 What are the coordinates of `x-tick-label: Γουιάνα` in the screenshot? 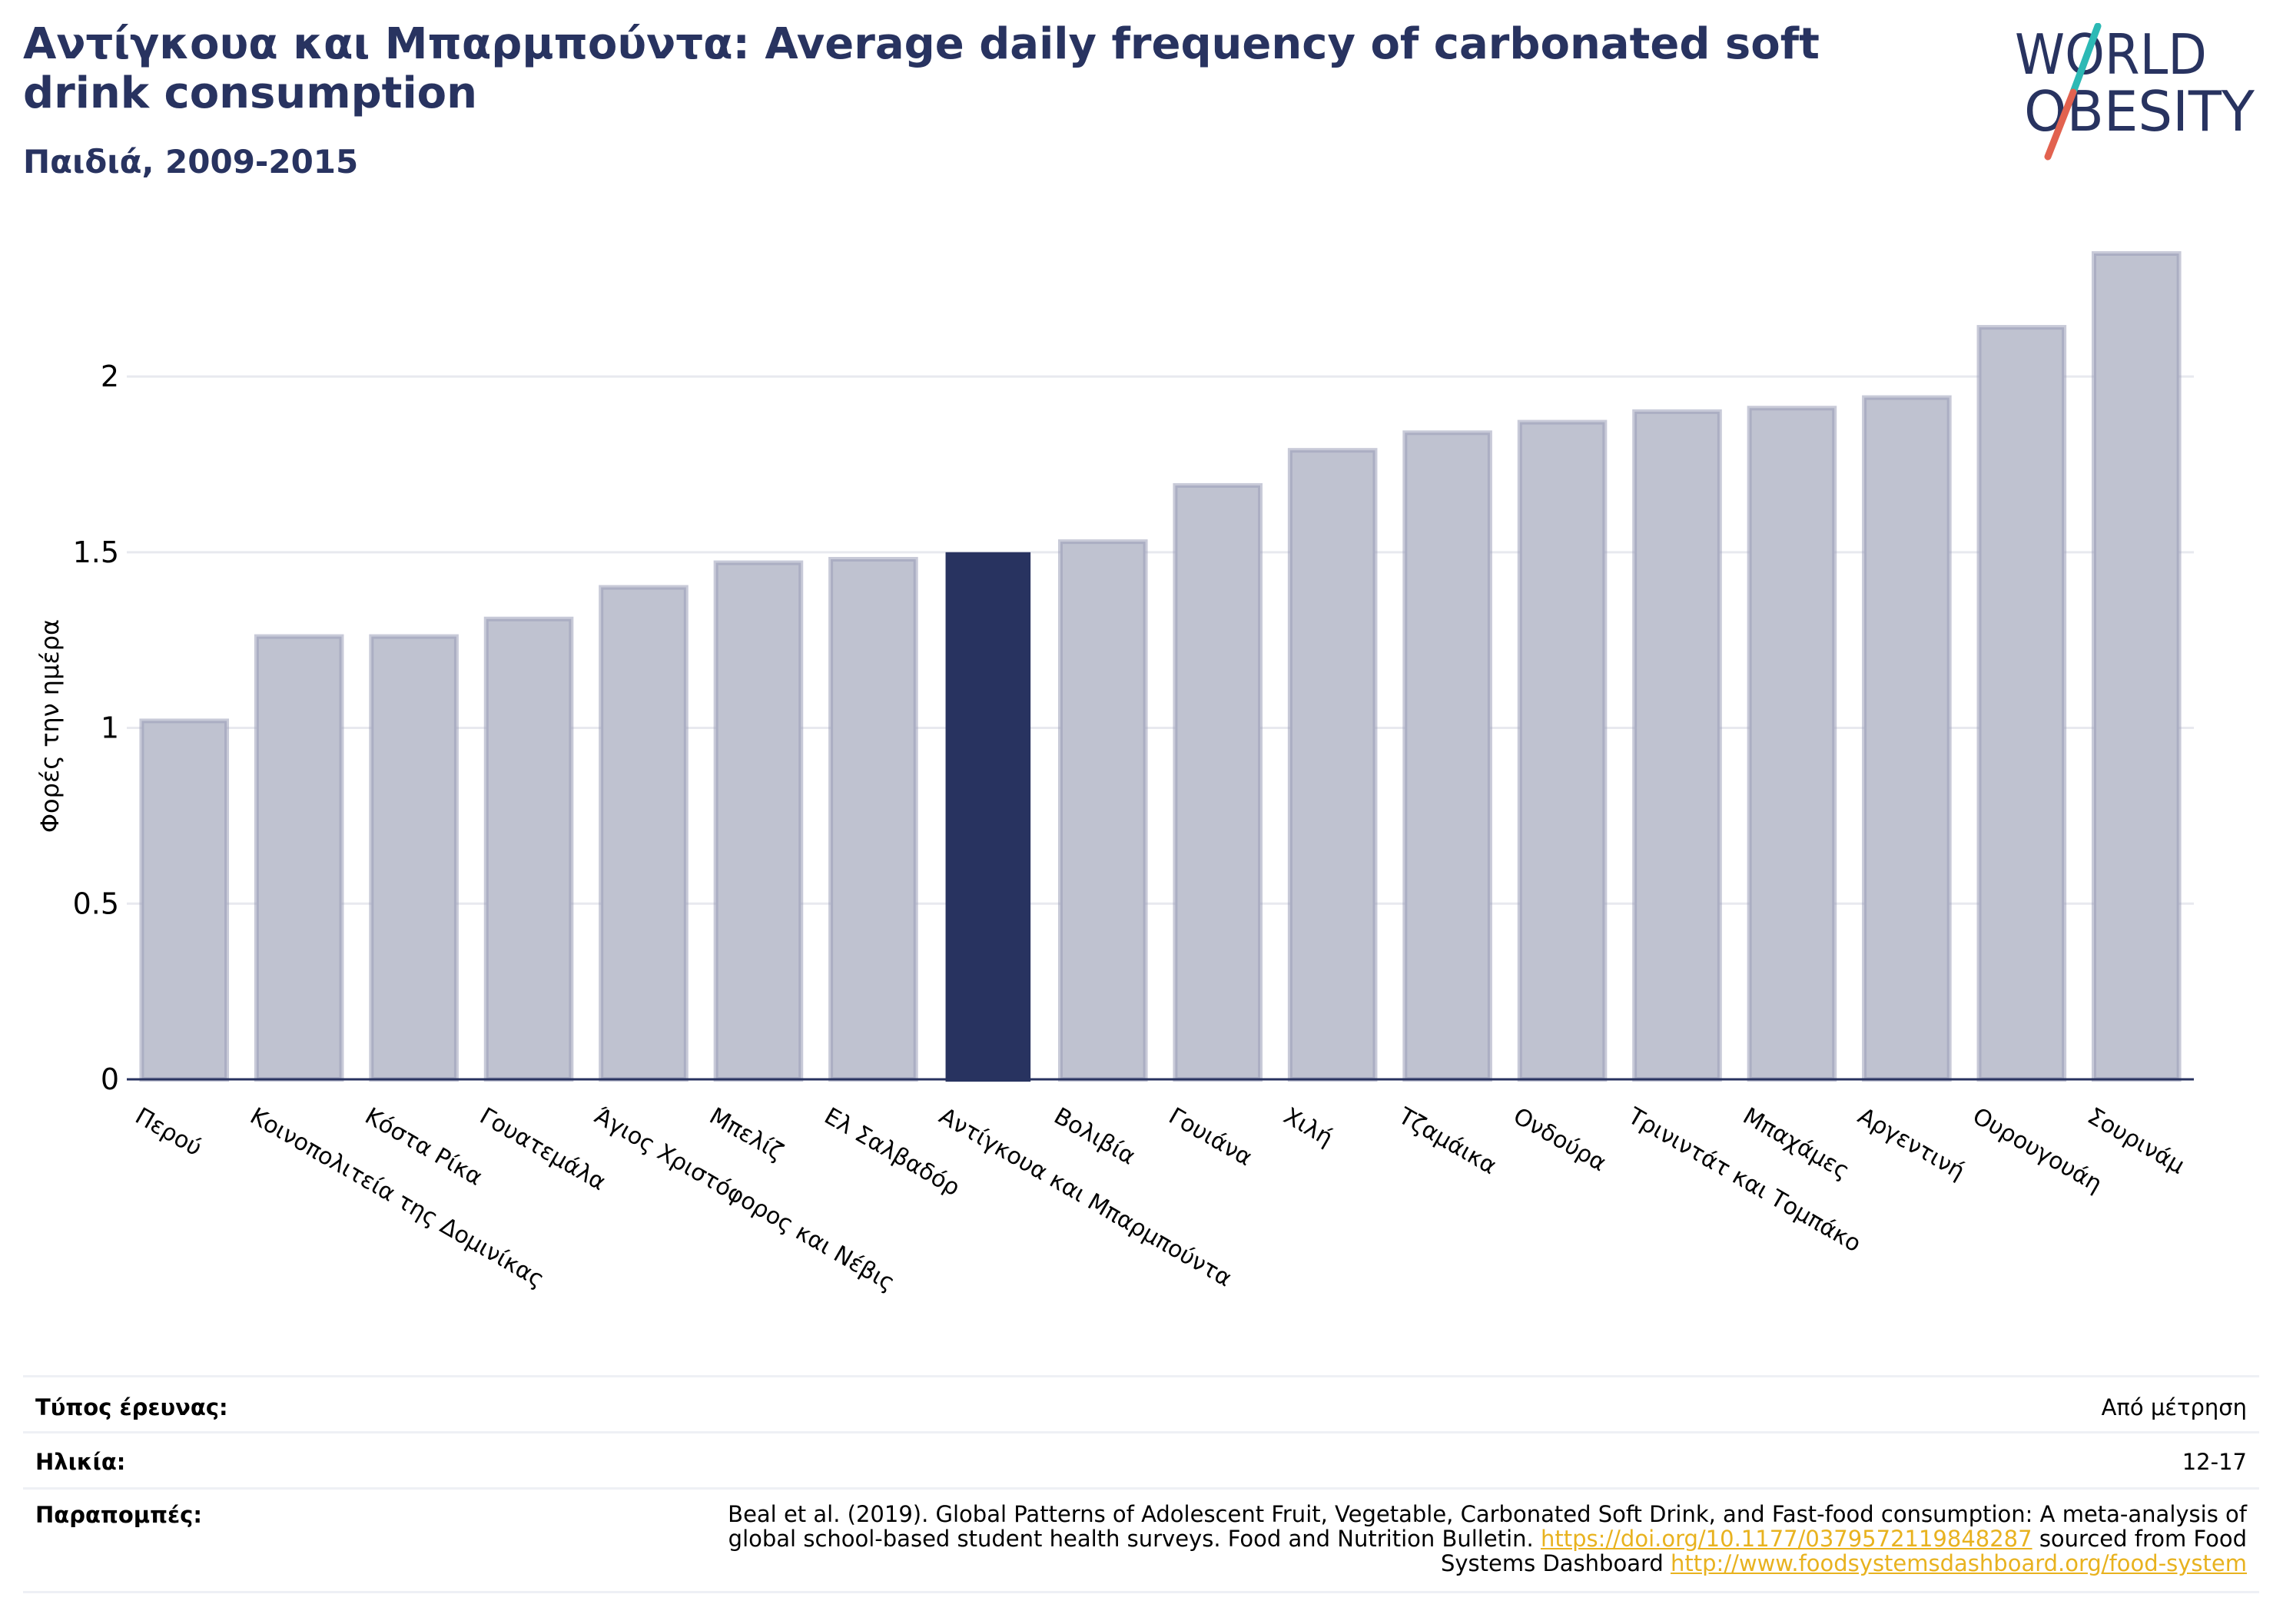 It's located at (1210, 1137).